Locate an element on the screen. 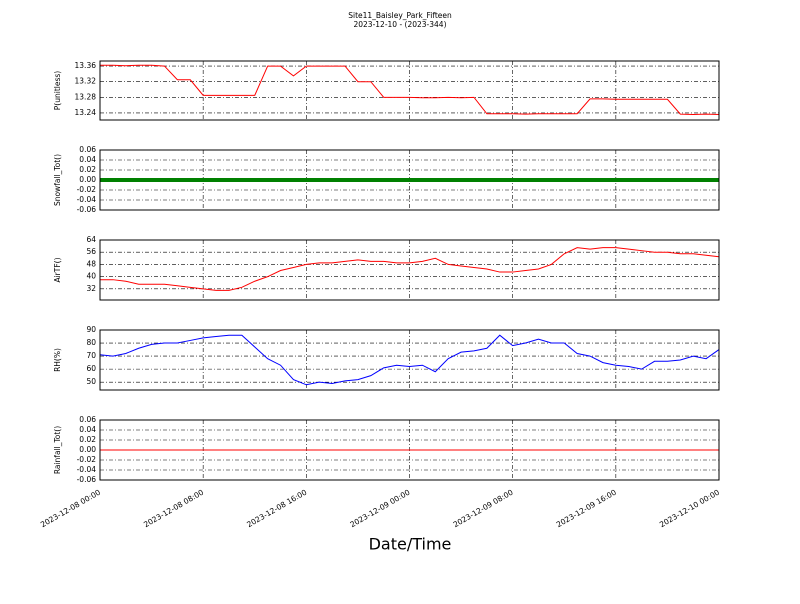 Image resolution: width=800 pixels, height=604 pixels. y-tick-label: 64 is located at coordinates (91, 239).